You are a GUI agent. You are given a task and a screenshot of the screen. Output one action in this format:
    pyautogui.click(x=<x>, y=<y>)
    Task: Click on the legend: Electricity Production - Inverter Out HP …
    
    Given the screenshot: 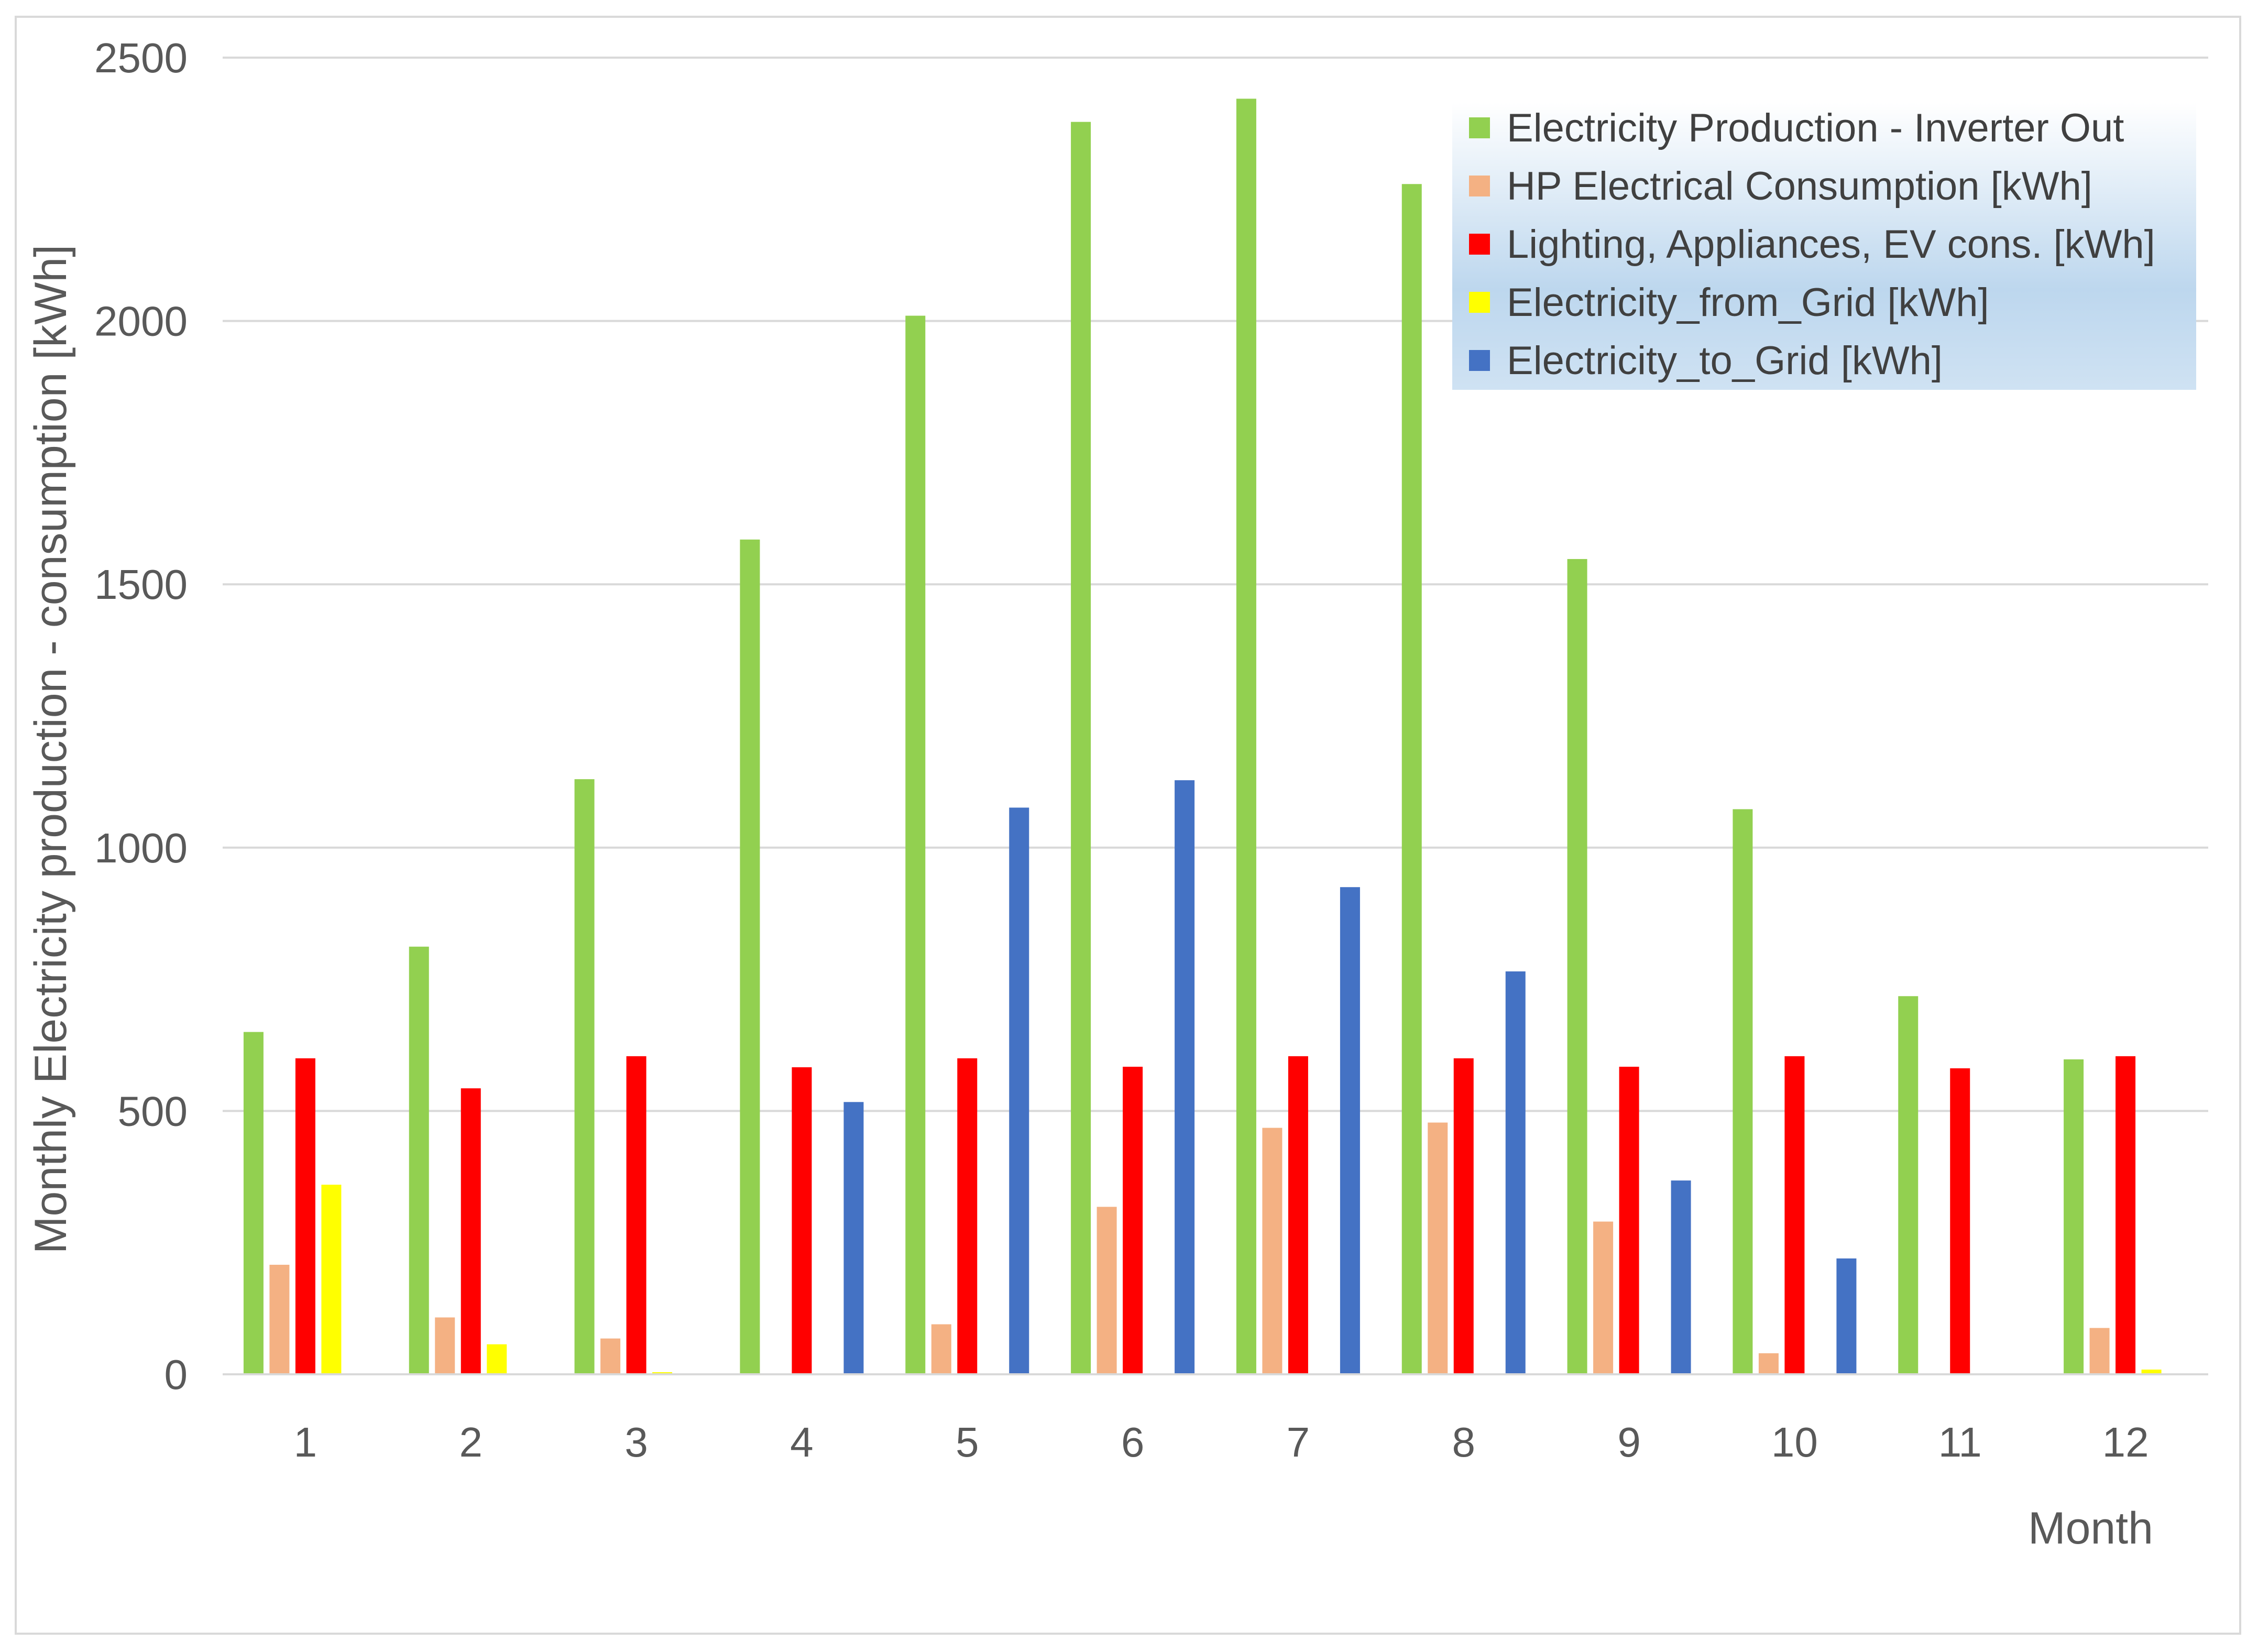 What is the action you would take?
    pyautogui.click(x=1824, y=246)
    